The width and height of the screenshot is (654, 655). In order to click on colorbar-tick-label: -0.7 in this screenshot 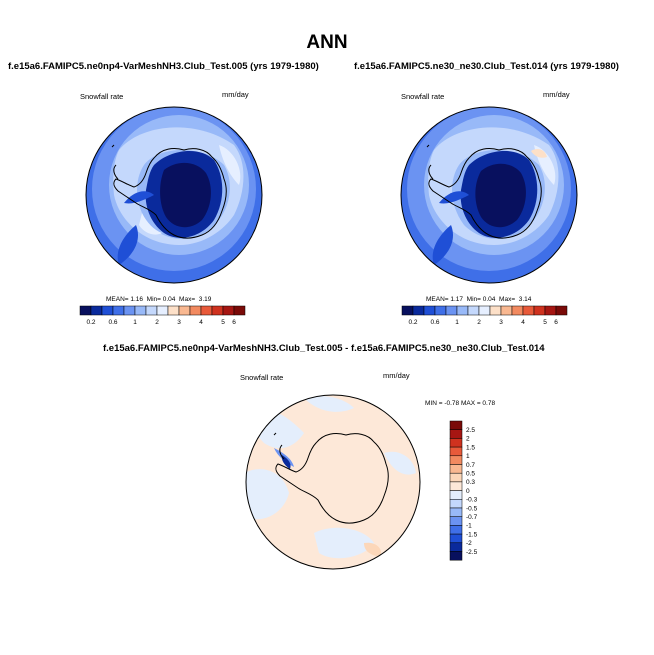, I will do `click(472, 517)`.